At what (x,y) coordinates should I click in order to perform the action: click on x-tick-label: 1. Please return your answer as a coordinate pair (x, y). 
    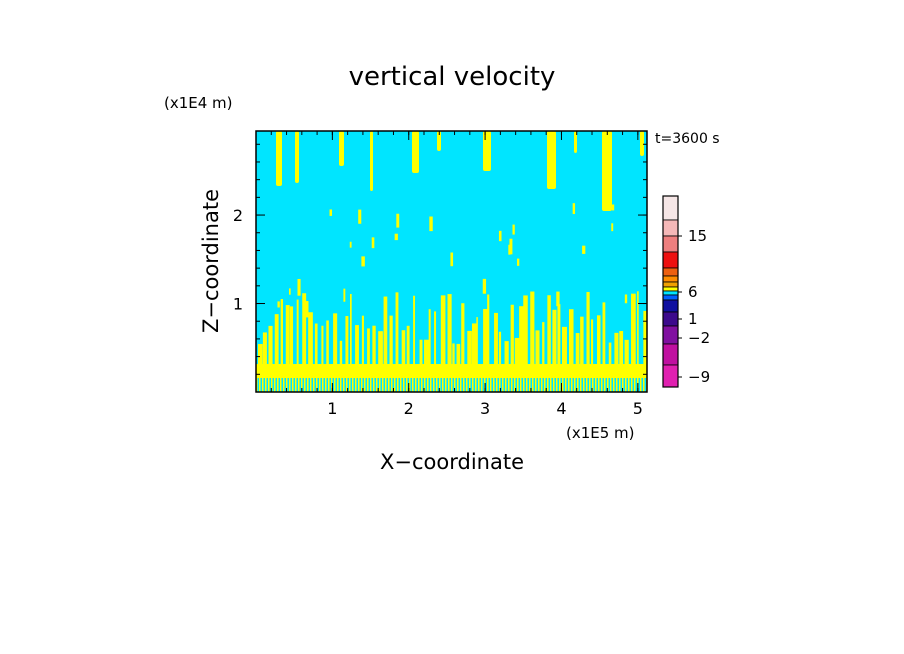
    Looking at the image, I should click on (332, 408).